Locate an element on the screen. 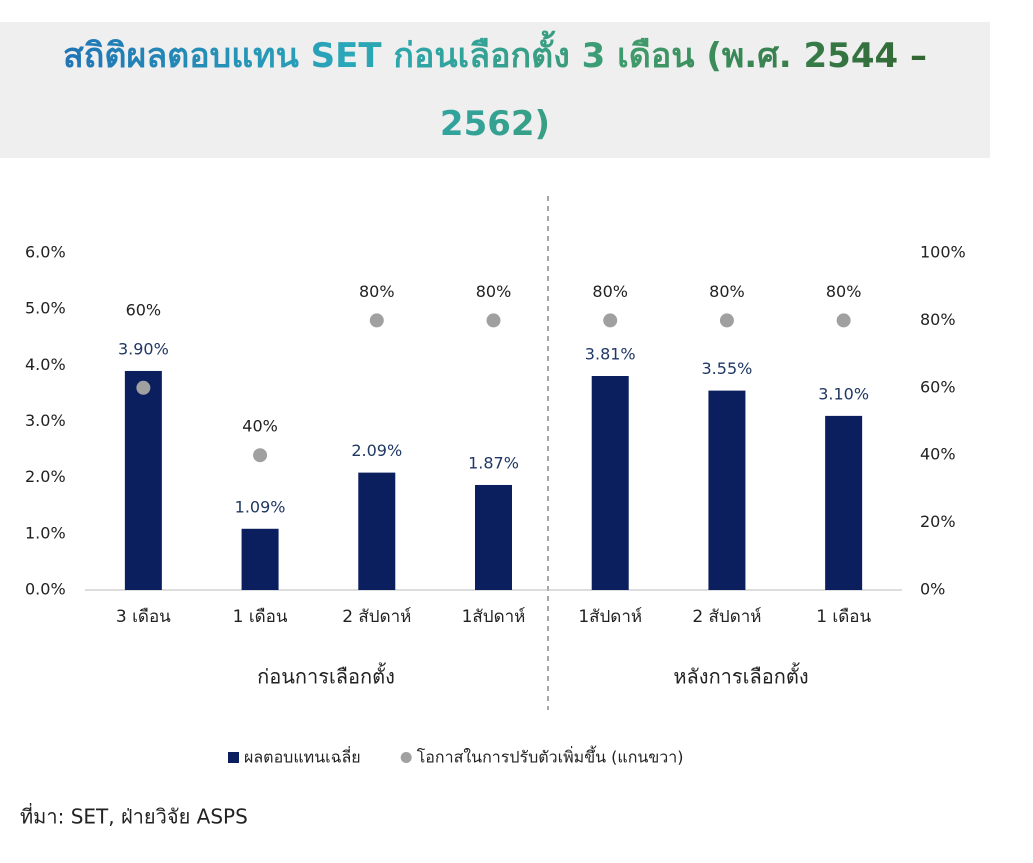 The width and height of the screenshot is (1033, 863). source: ที่มา: SET, ฝ่ายวิจัย ASPS is located at coordinates (134, 816).